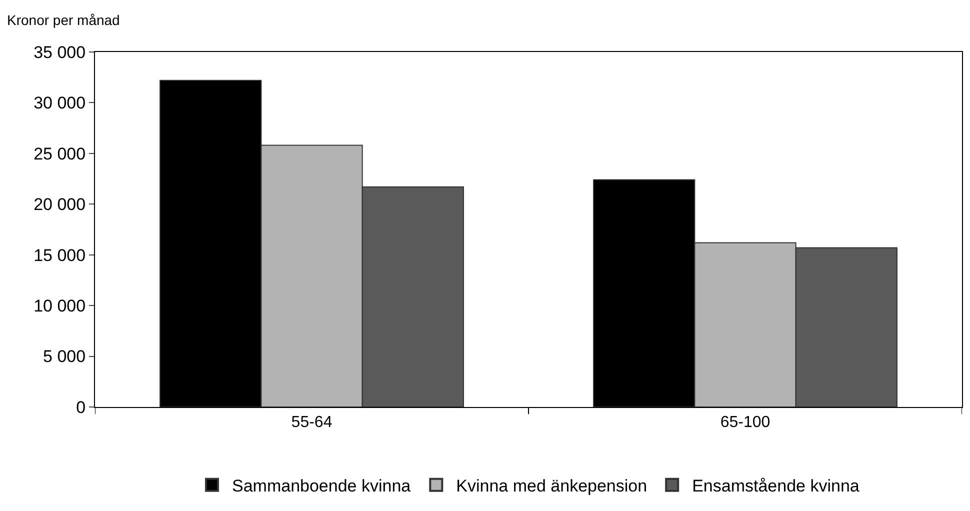  What do you see at coordinates (60, 204) in the screenshot?
I see `y-tick-label: 20 000` at bounding box center [60, 204].